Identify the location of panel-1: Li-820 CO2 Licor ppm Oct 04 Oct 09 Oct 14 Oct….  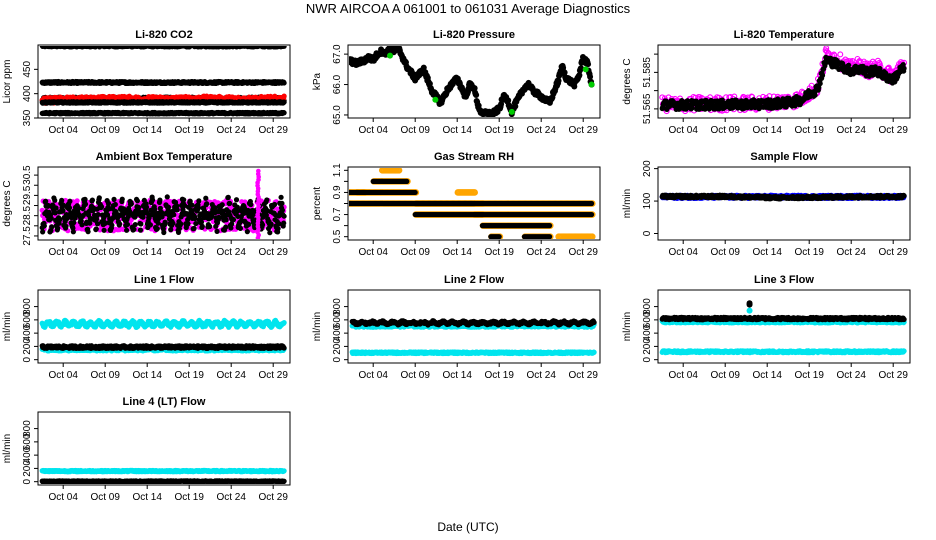
(146, 82).